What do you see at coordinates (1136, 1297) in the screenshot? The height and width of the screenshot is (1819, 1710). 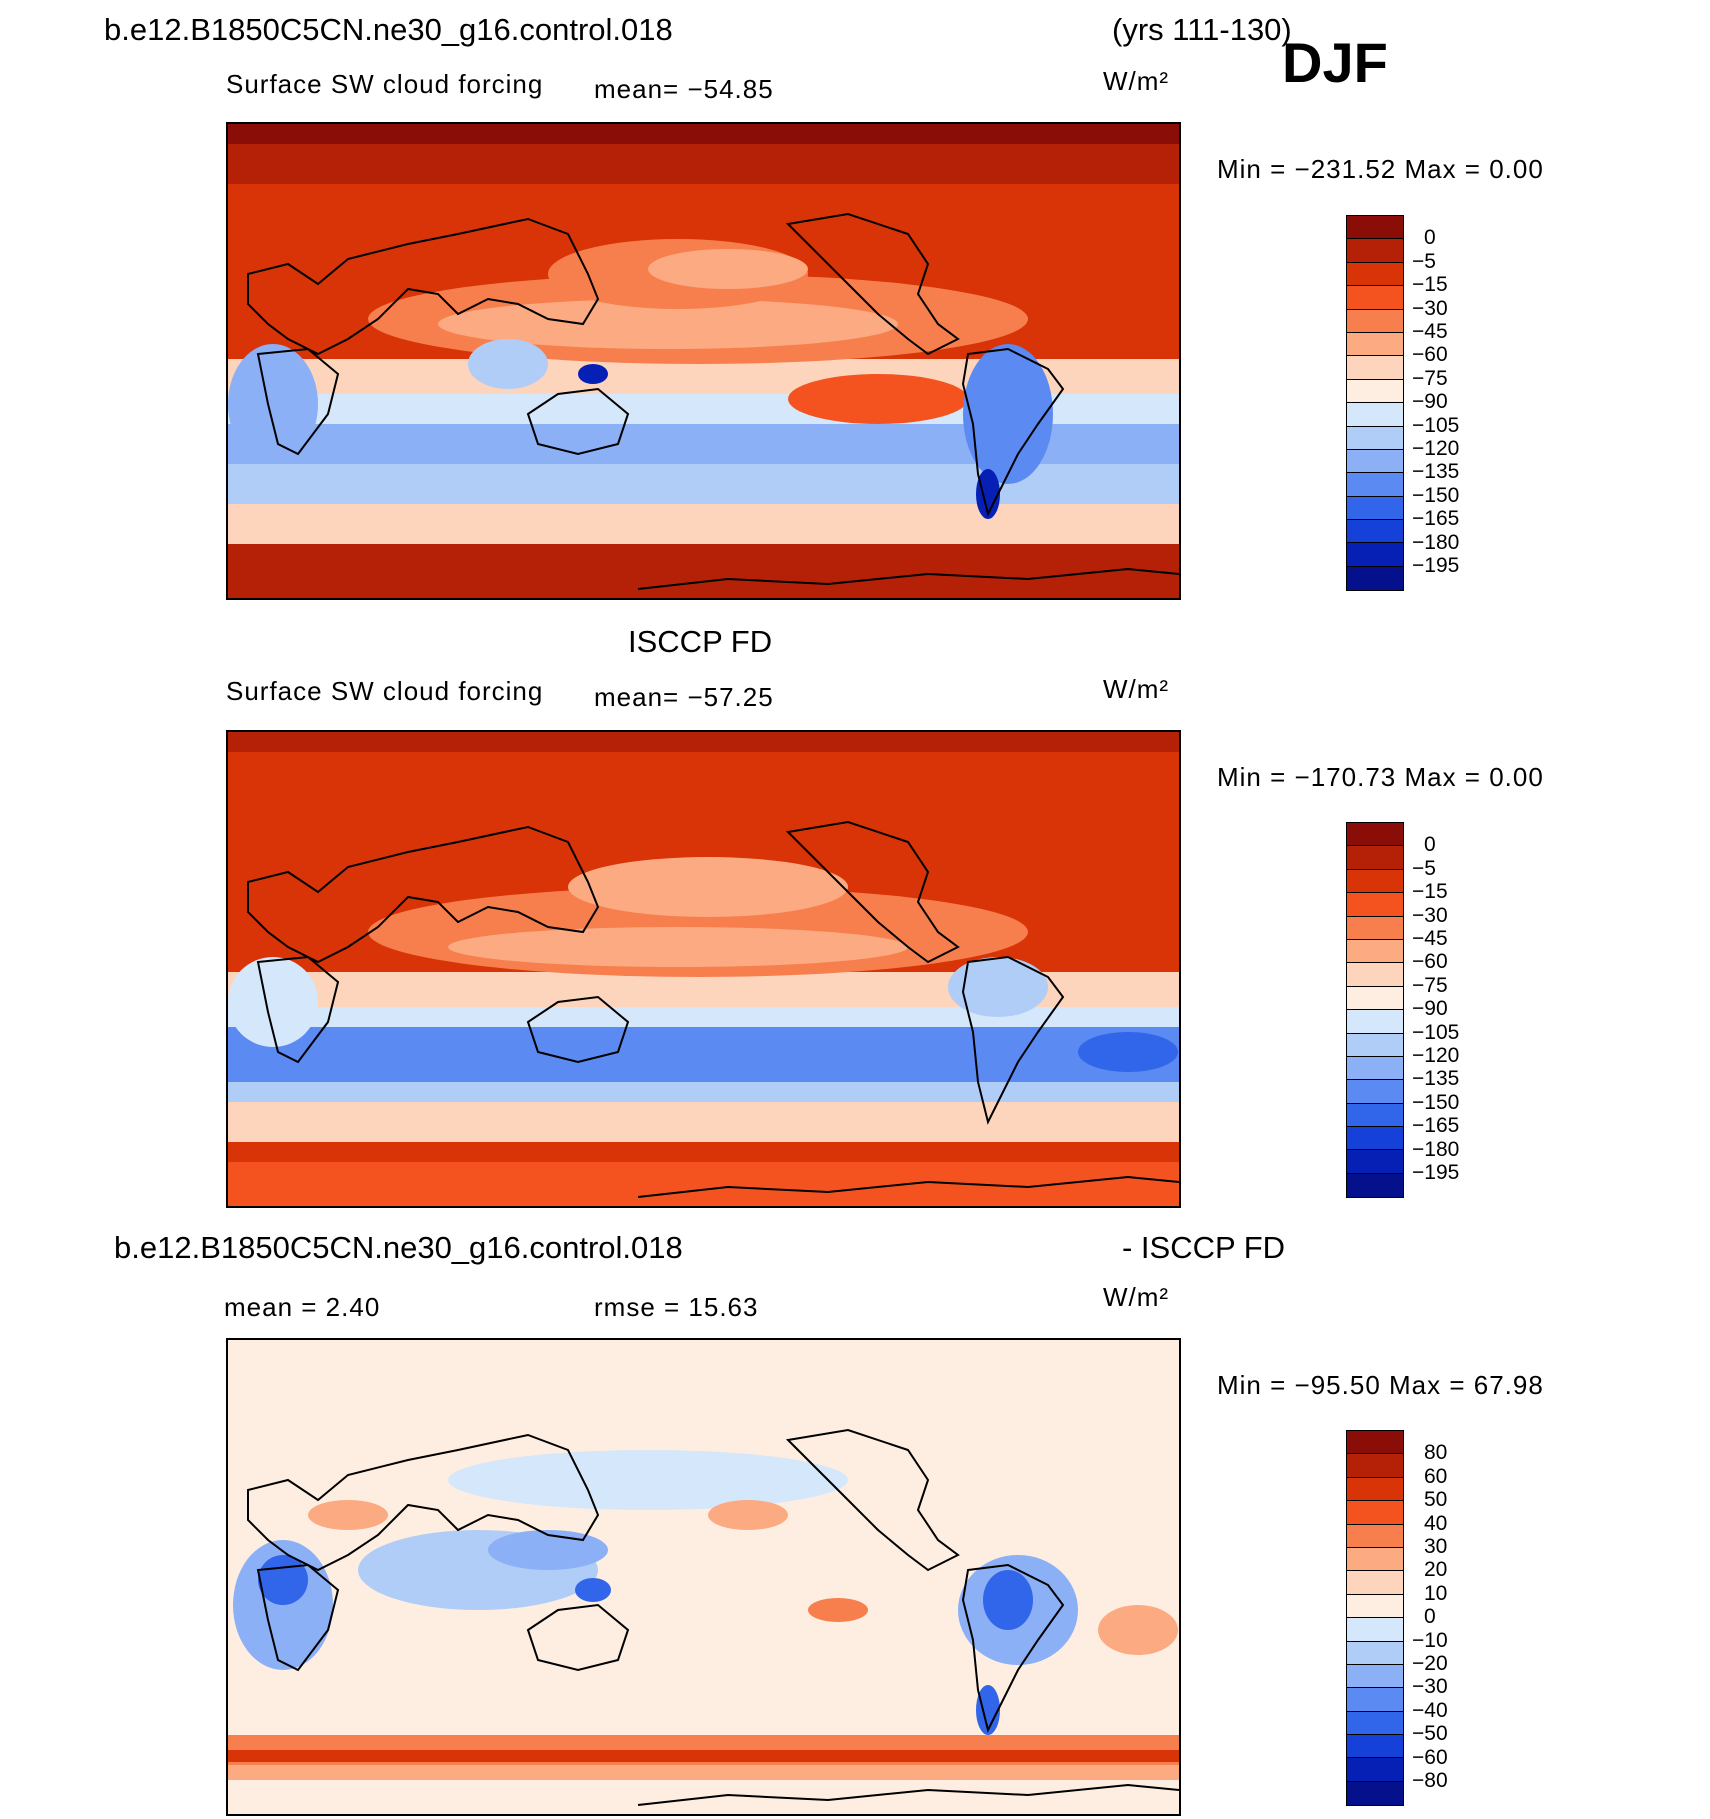 I see `panel3-units: W/m²` at bounding box center [1136, 1297].